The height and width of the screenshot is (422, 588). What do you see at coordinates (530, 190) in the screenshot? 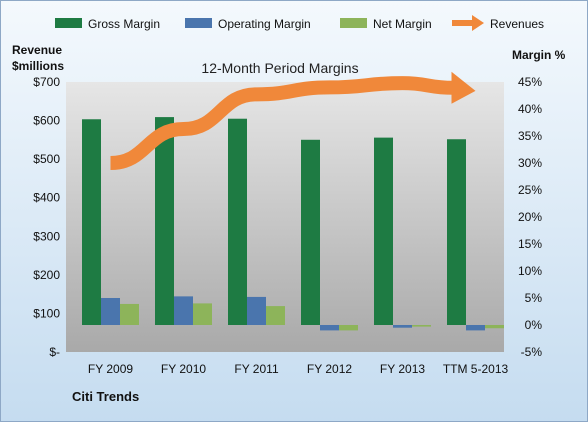
I see `right-tick-label: 25%` at bounding box center [530, 190].